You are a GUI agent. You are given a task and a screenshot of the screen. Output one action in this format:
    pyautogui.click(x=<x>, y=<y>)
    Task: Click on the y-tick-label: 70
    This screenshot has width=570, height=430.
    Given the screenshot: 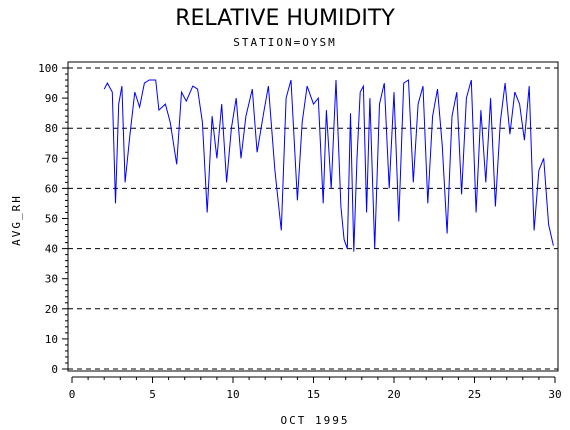 What is the action you would take?
    pyautogui.click(x=51, y=158)
    